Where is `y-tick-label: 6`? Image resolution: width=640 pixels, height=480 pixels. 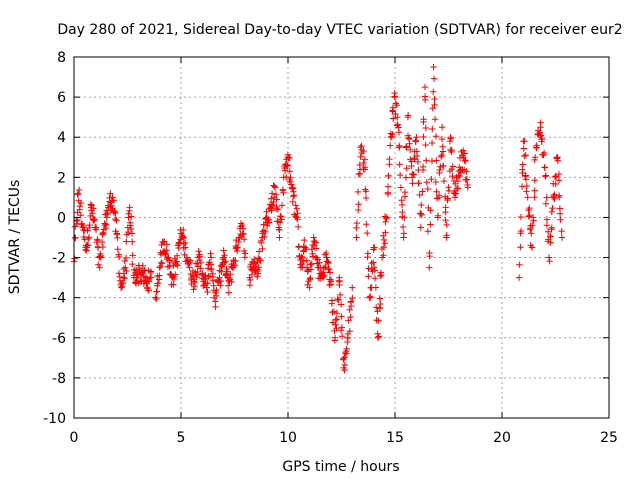
y-tick-label: 6 is located at coordinates (61, 98).